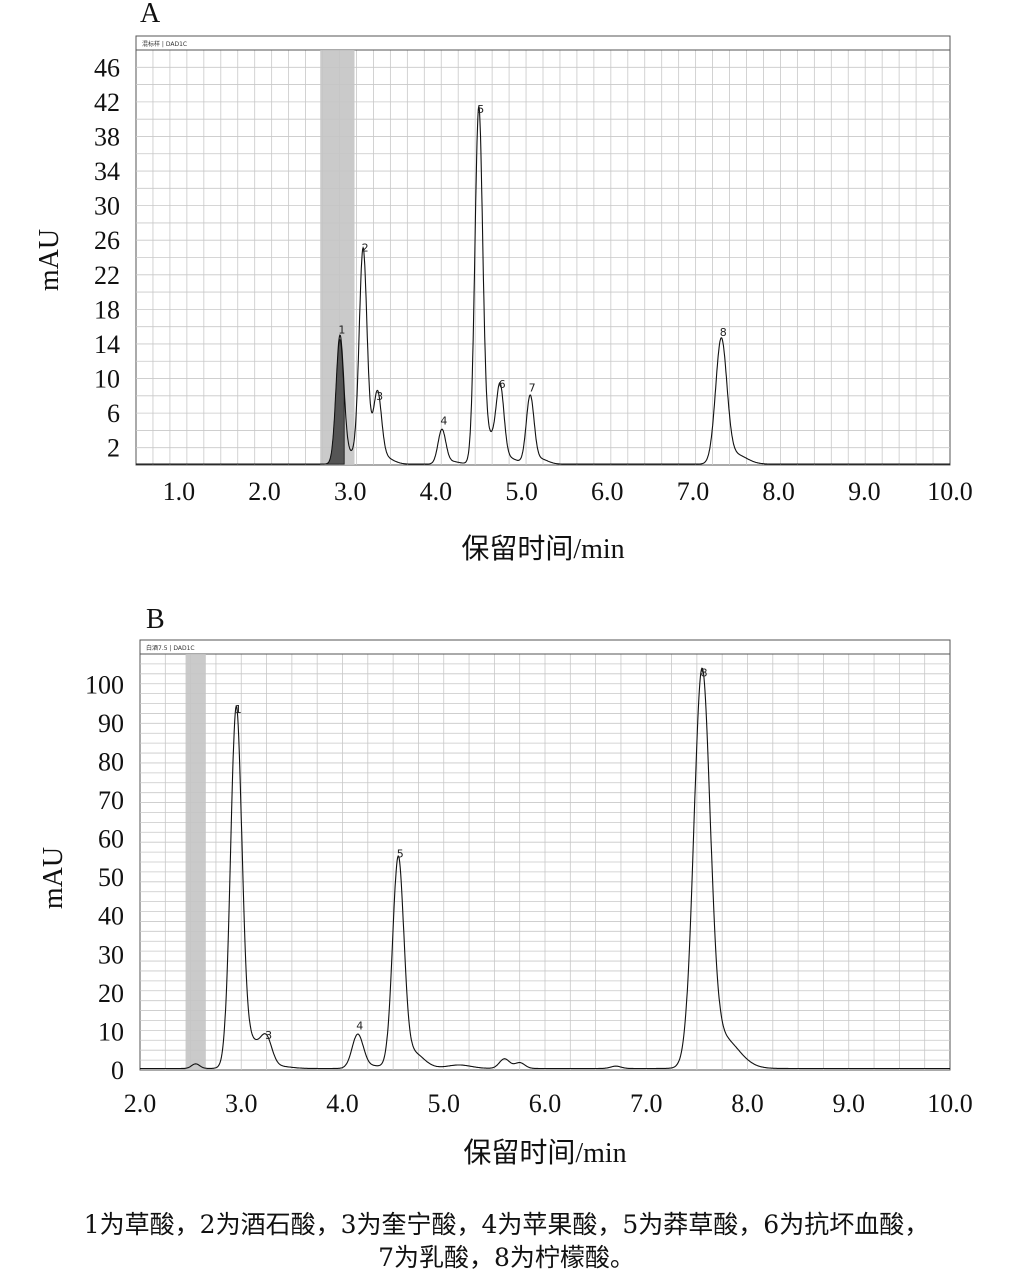  I want to click on y-tick-label: 14, so click(107, 344).